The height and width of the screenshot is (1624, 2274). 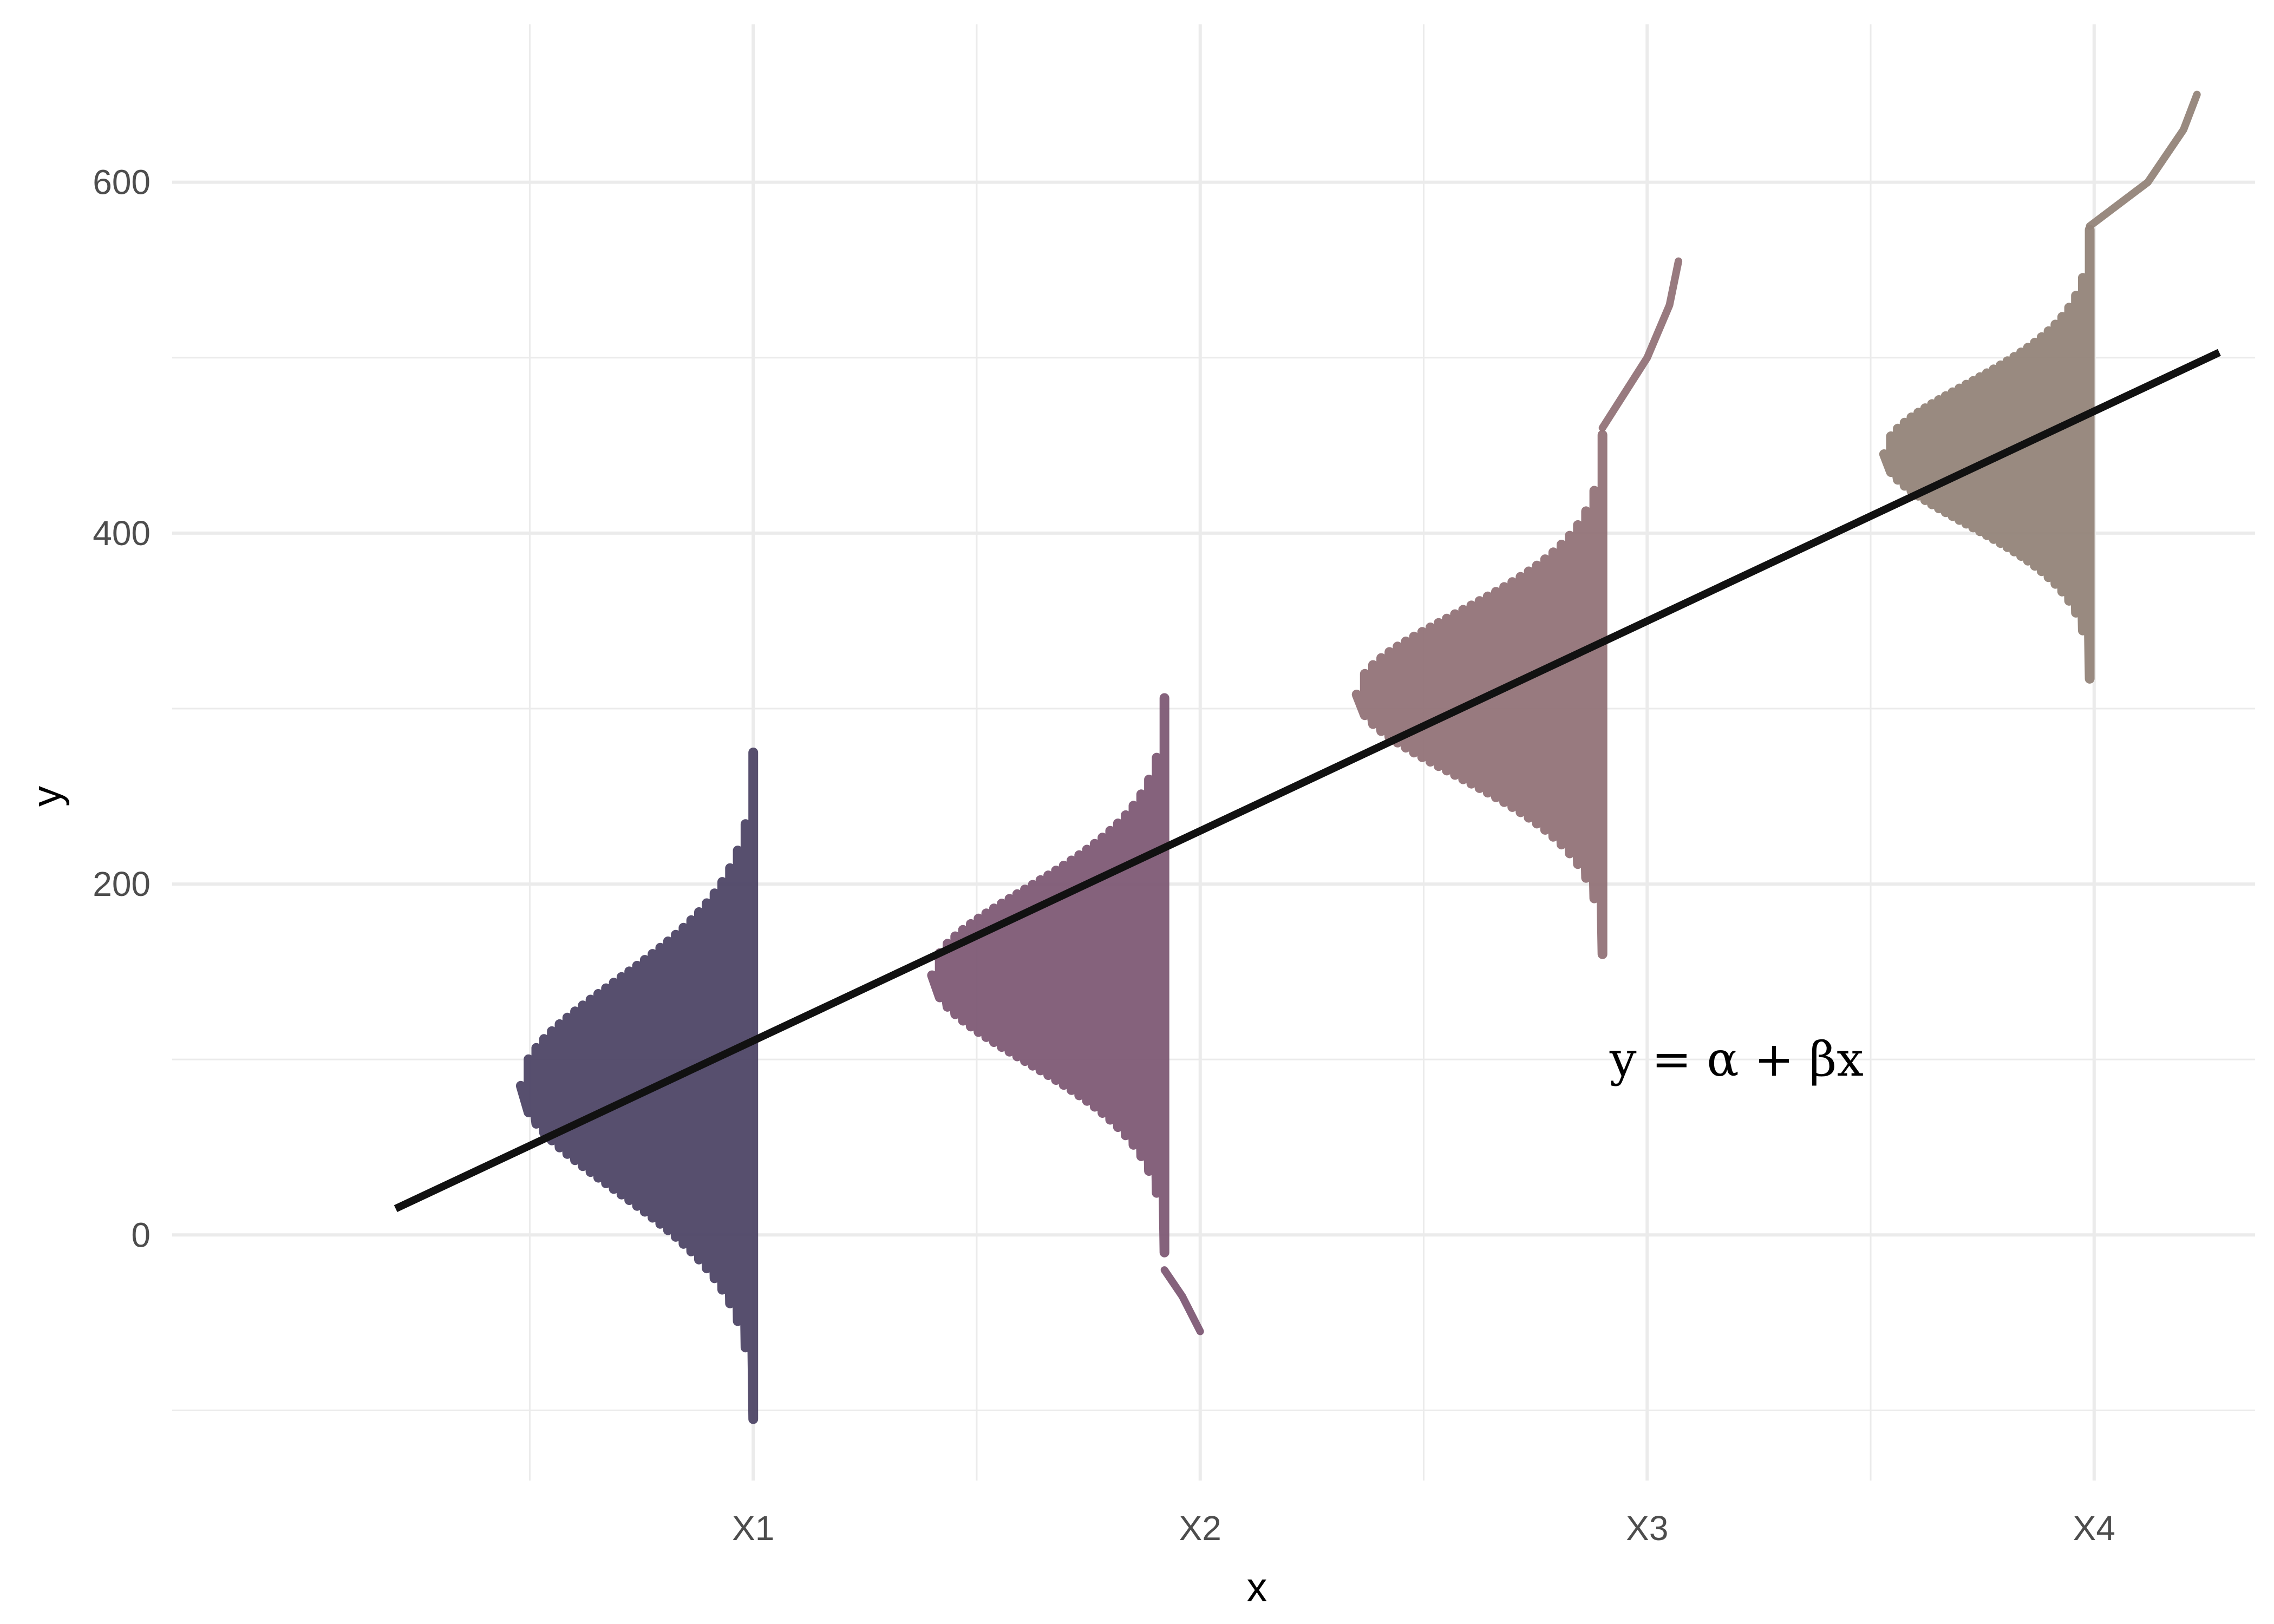 I want to click on y-tick-label: 200, so click(x=122, y=884).